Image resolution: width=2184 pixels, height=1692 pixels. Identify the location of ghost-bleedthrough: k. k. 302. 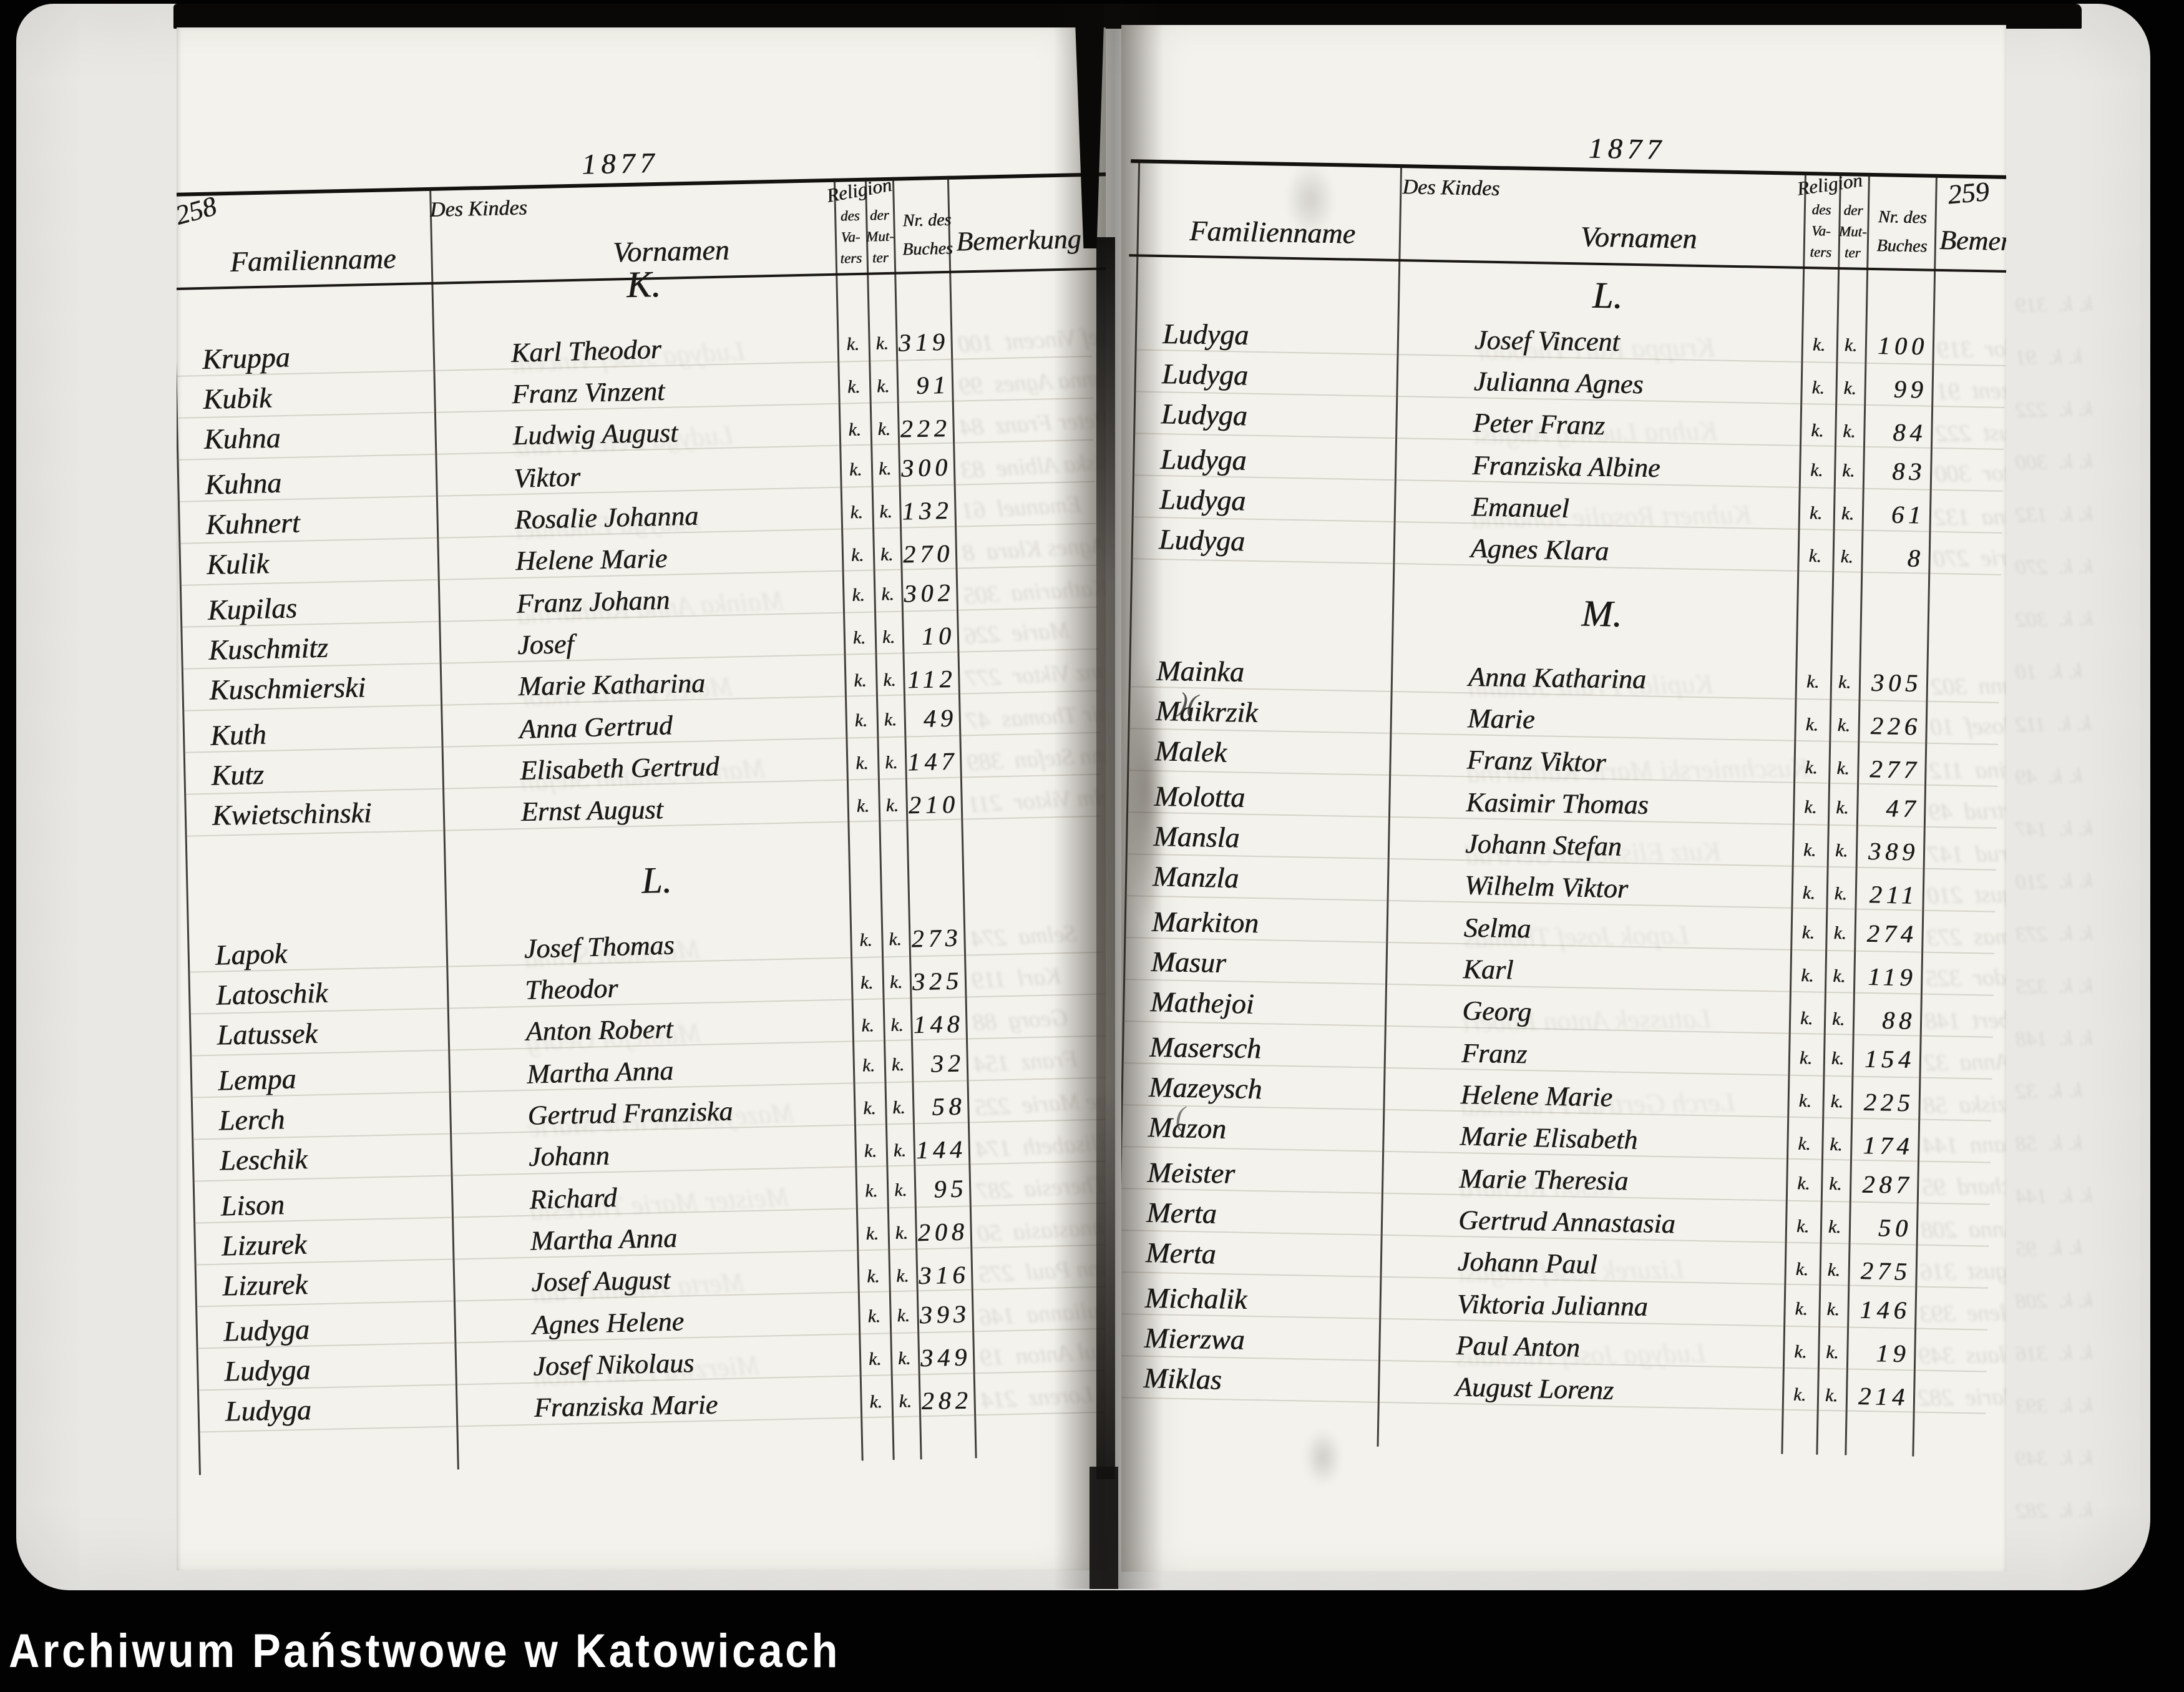
(2054, 619).